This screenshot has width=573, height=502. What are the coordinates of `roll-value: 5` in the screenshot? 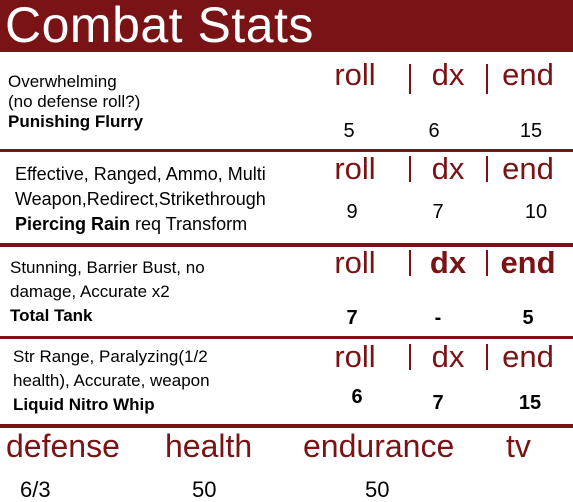 It's located at (349, 131).